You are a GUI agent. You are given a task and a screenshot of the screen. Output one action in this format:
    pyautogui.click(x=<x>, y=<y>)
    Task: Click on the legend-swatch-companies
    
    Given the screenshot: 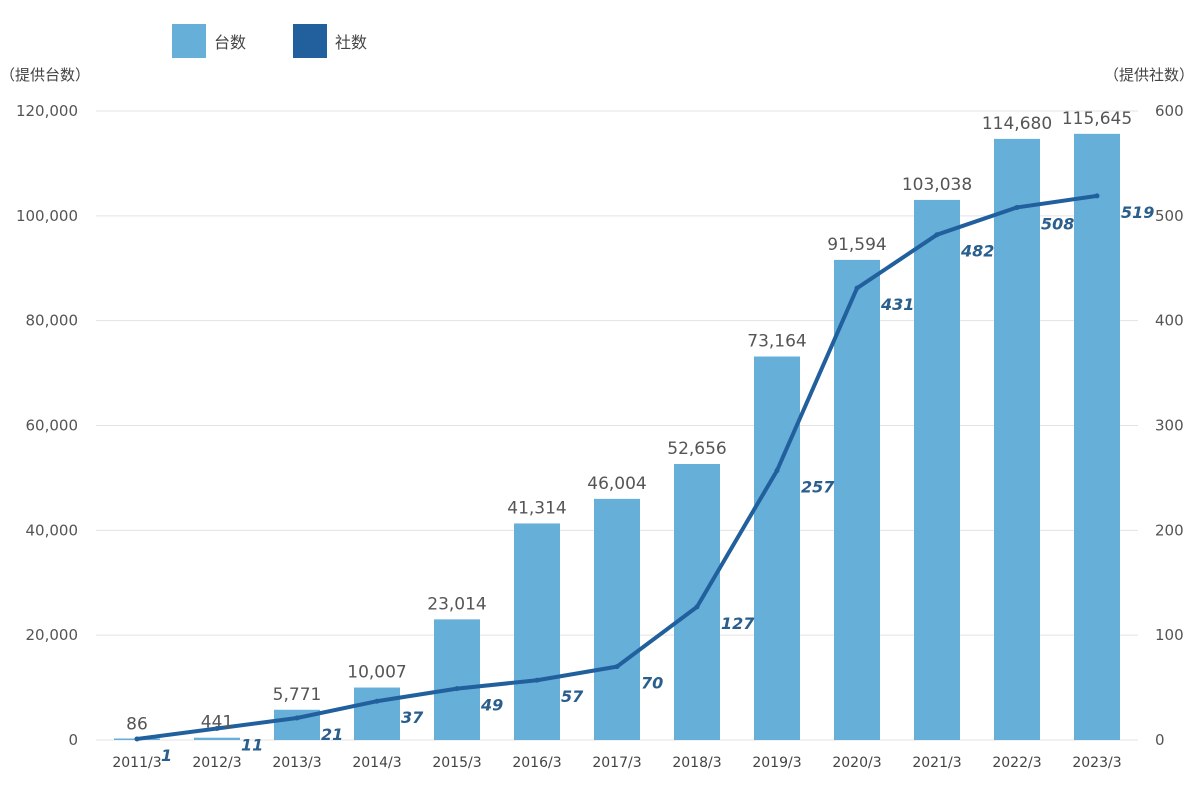 What is the action you would take?
    pyautogui.click(x=310, y=41)
    